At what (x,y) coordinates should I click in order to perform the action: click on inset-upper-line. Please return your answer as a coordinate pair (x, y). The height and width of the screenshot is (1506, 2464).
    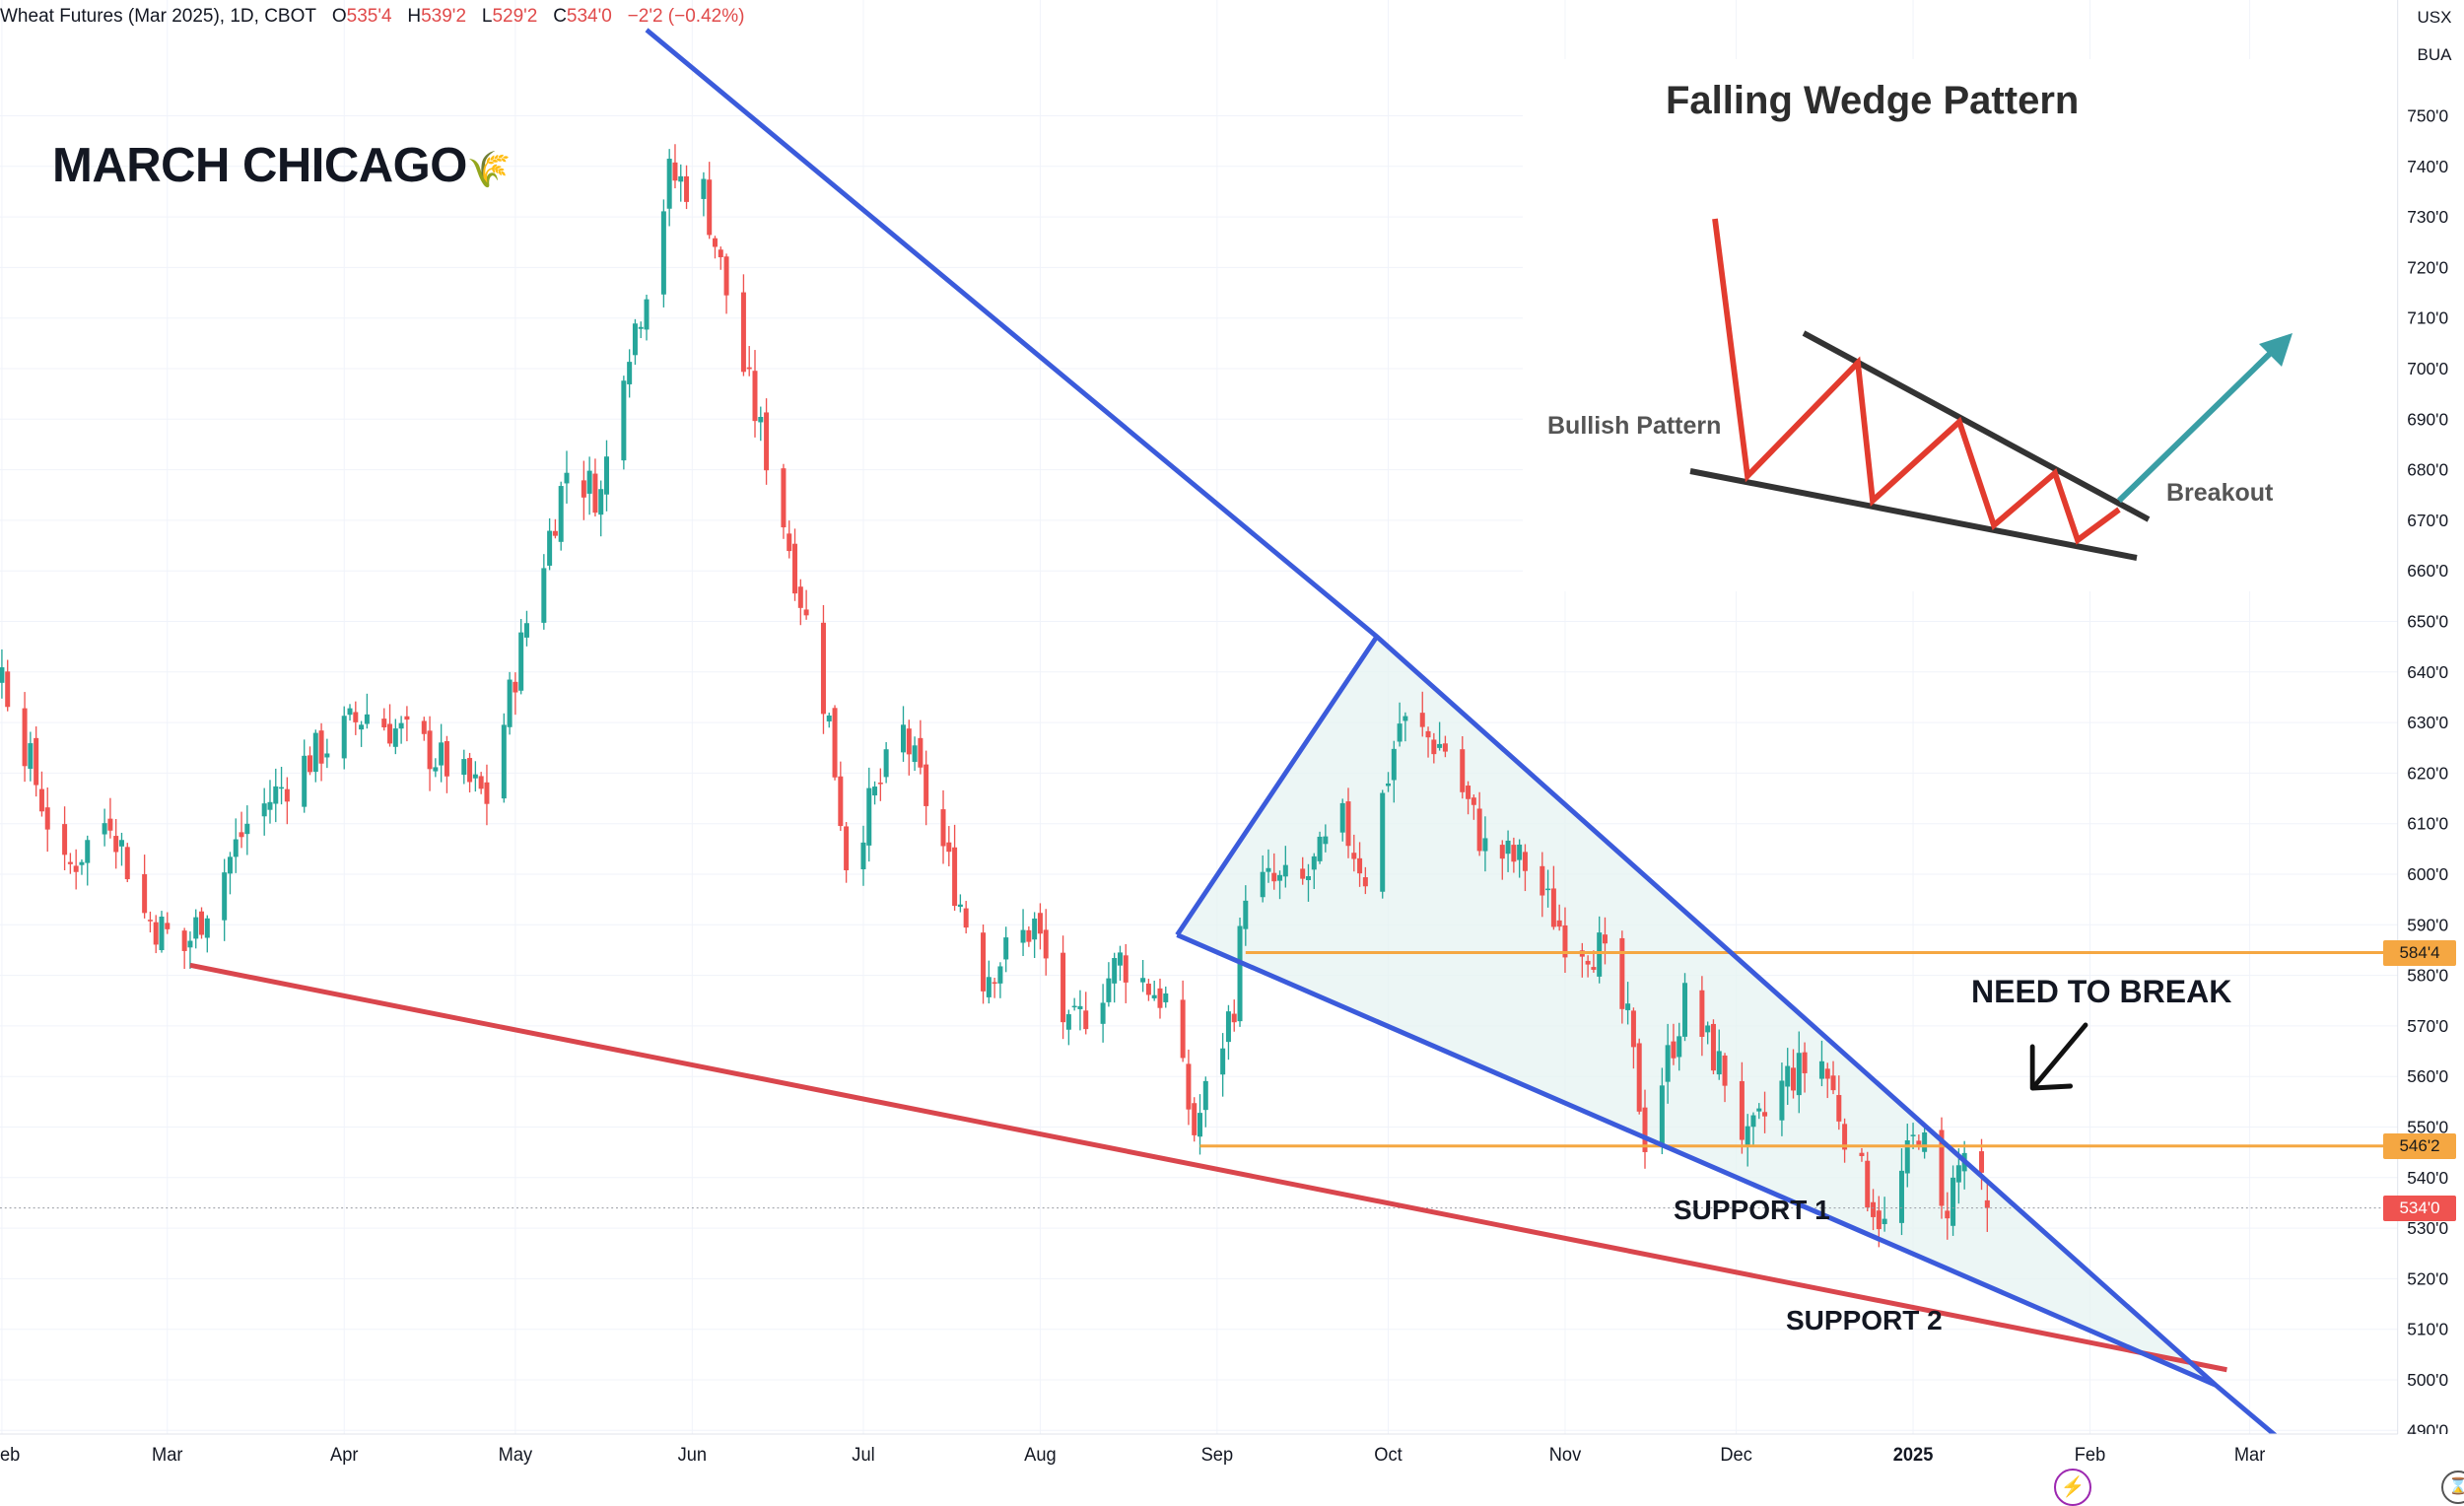
    Looking at the image, I should click on (1976, 426).